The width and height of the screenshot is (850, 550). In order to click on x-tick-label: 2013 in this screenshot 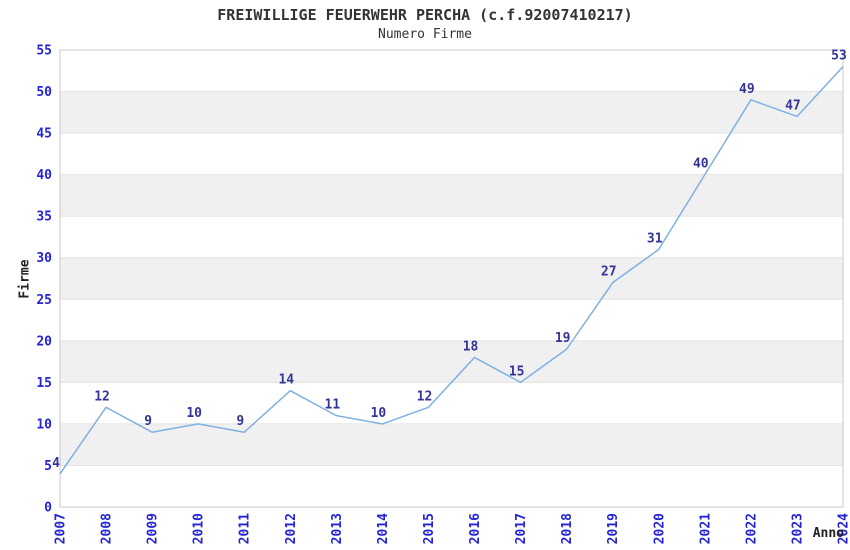, I will do `click(337, 528)`.